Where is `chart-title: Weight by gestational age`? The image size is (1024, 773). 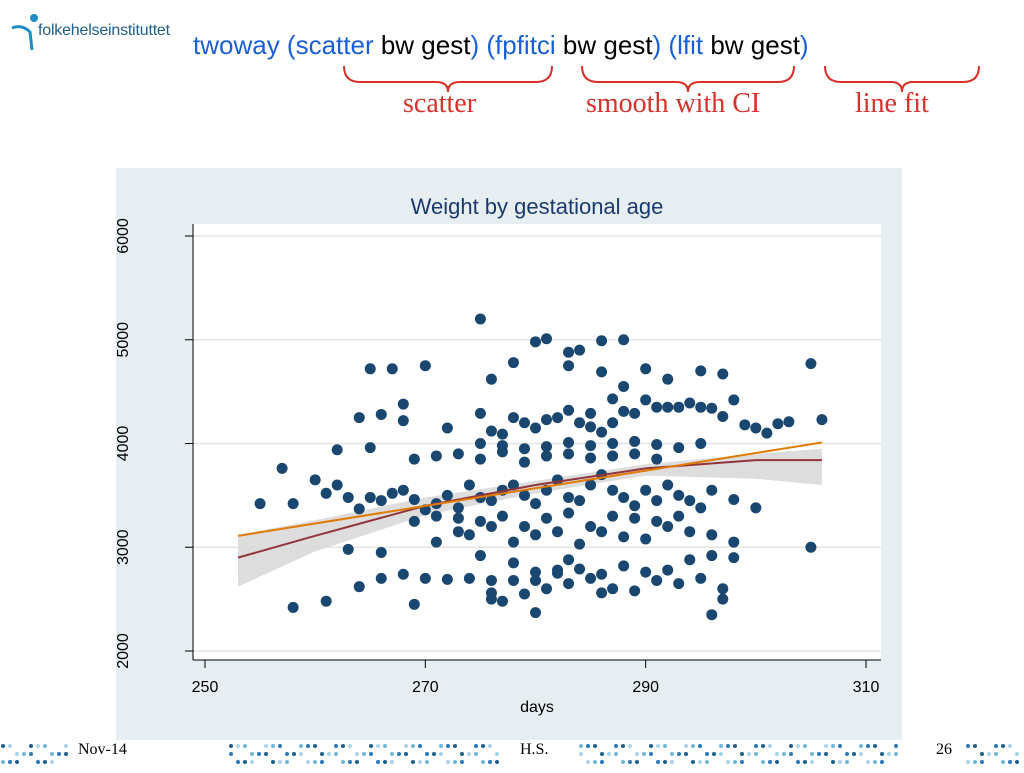
chart-title: Weight by gestational age is located at coordinates (537, 206).